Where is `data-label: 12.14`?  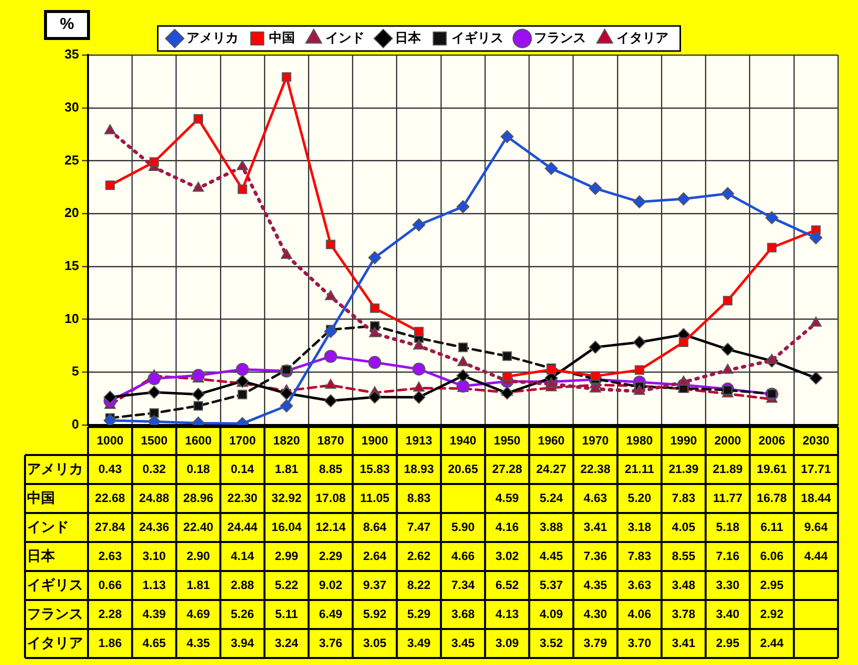
data-label: 12.14 is located at coordinates (331, 527).